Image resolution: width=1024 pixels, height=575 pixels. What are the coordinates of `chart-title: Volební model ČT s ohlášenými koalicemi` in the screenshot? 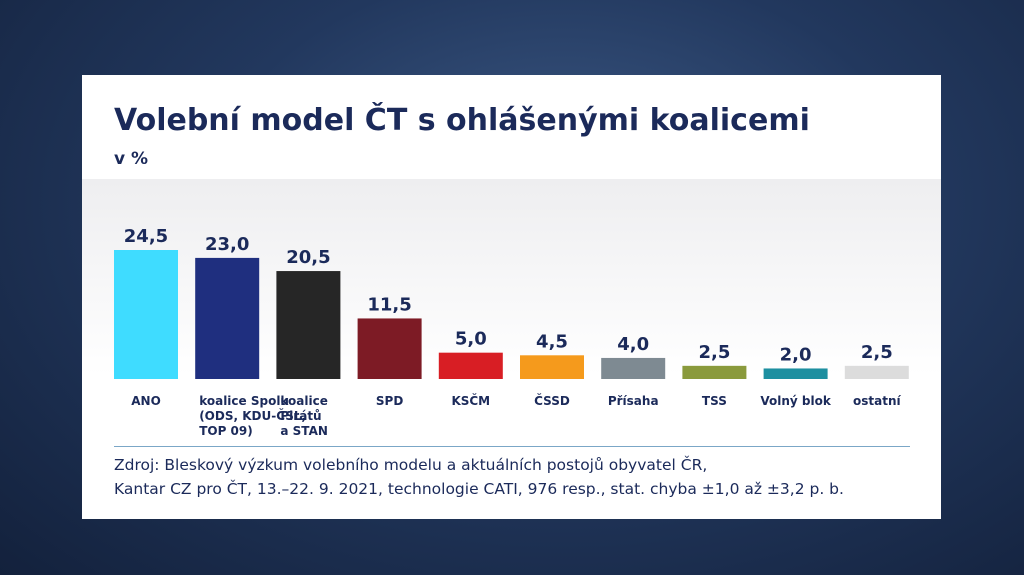 It's located at (462, 120).